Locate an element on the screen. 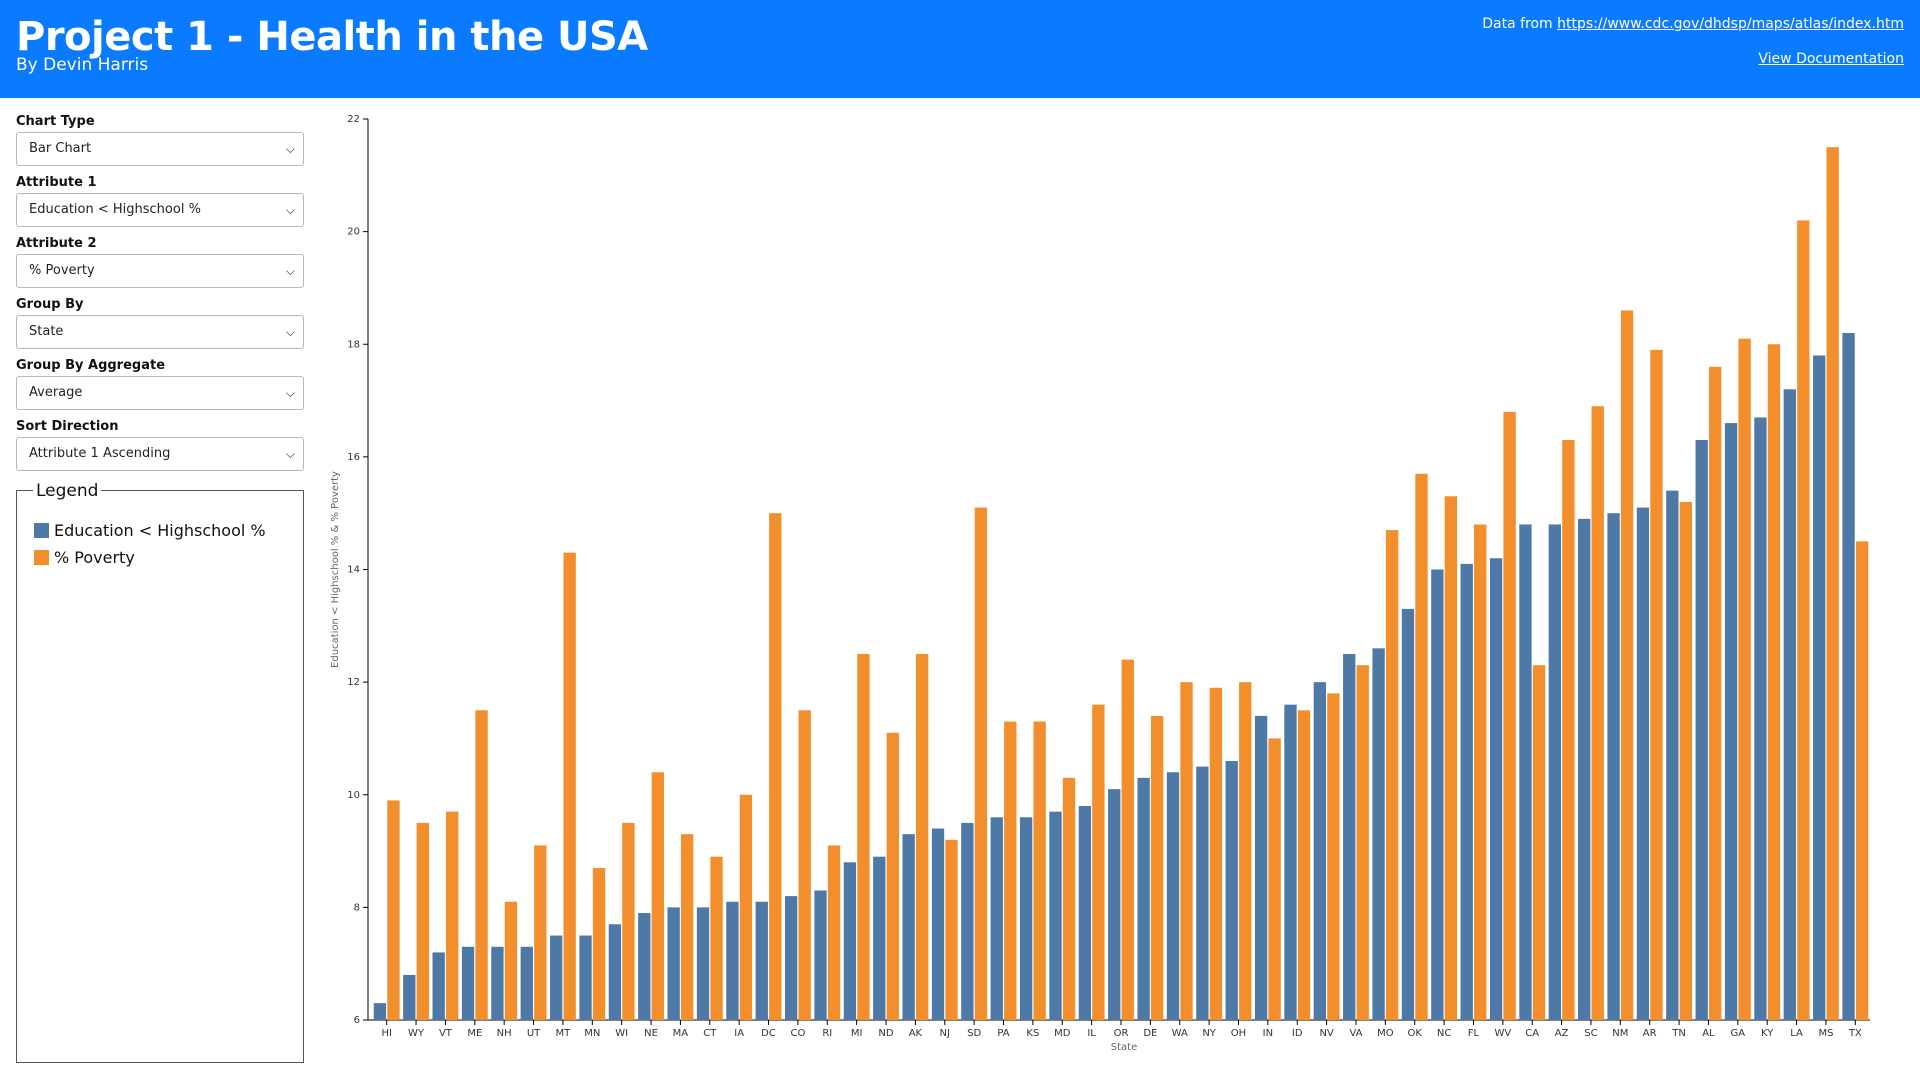 The width and height of the screenshot is (1920, 1080). x-tick-label: UT is located at coordinates (534, 1033).